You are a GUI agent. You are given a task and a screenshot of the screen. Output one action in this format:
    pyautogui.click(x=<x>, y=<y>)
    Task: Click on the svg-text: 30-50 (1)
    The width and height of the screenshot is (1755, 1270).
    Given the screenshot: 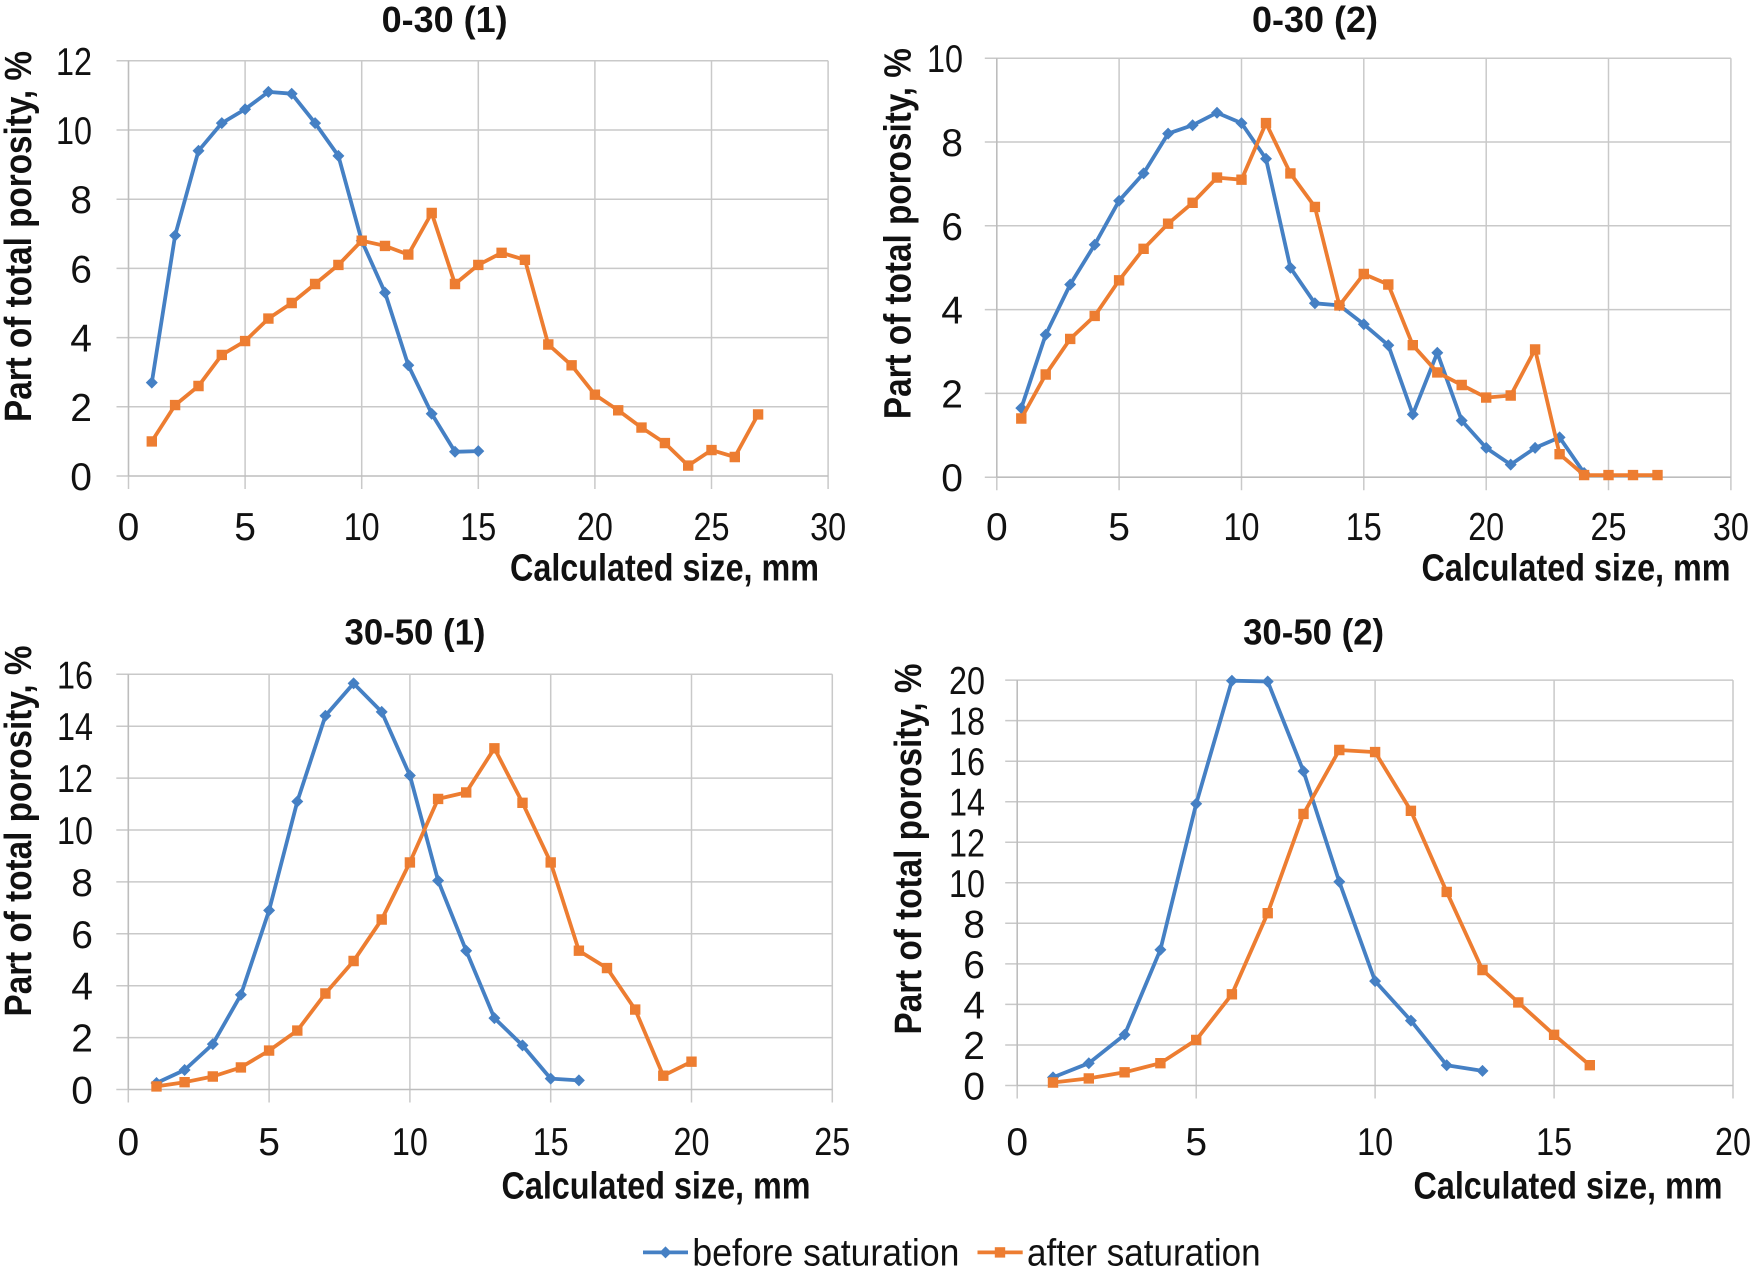 What is the action you would take?
    pyautogui.click(x=415, y=632)
    